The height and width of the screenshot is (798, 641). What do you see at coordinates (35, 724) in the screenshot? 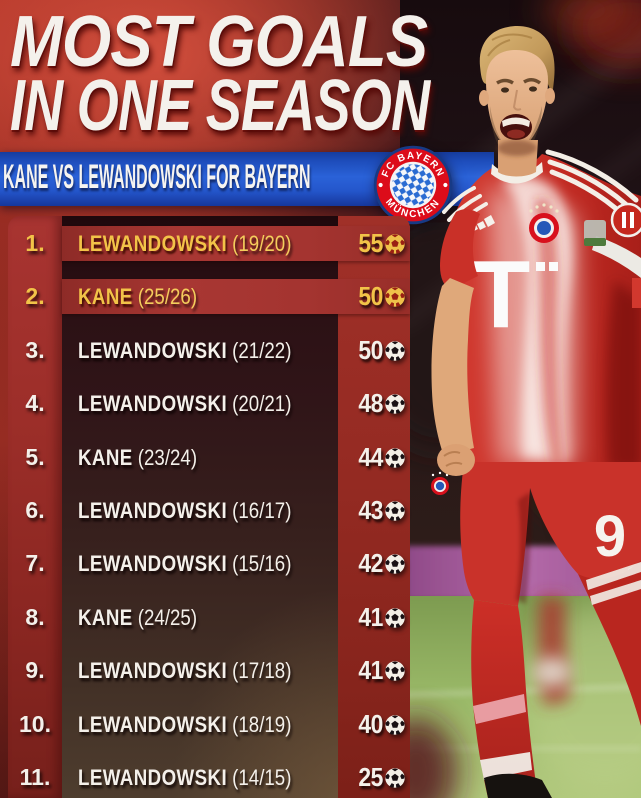
I see `rank-cell: 10.` at bounding box center [35, 724].